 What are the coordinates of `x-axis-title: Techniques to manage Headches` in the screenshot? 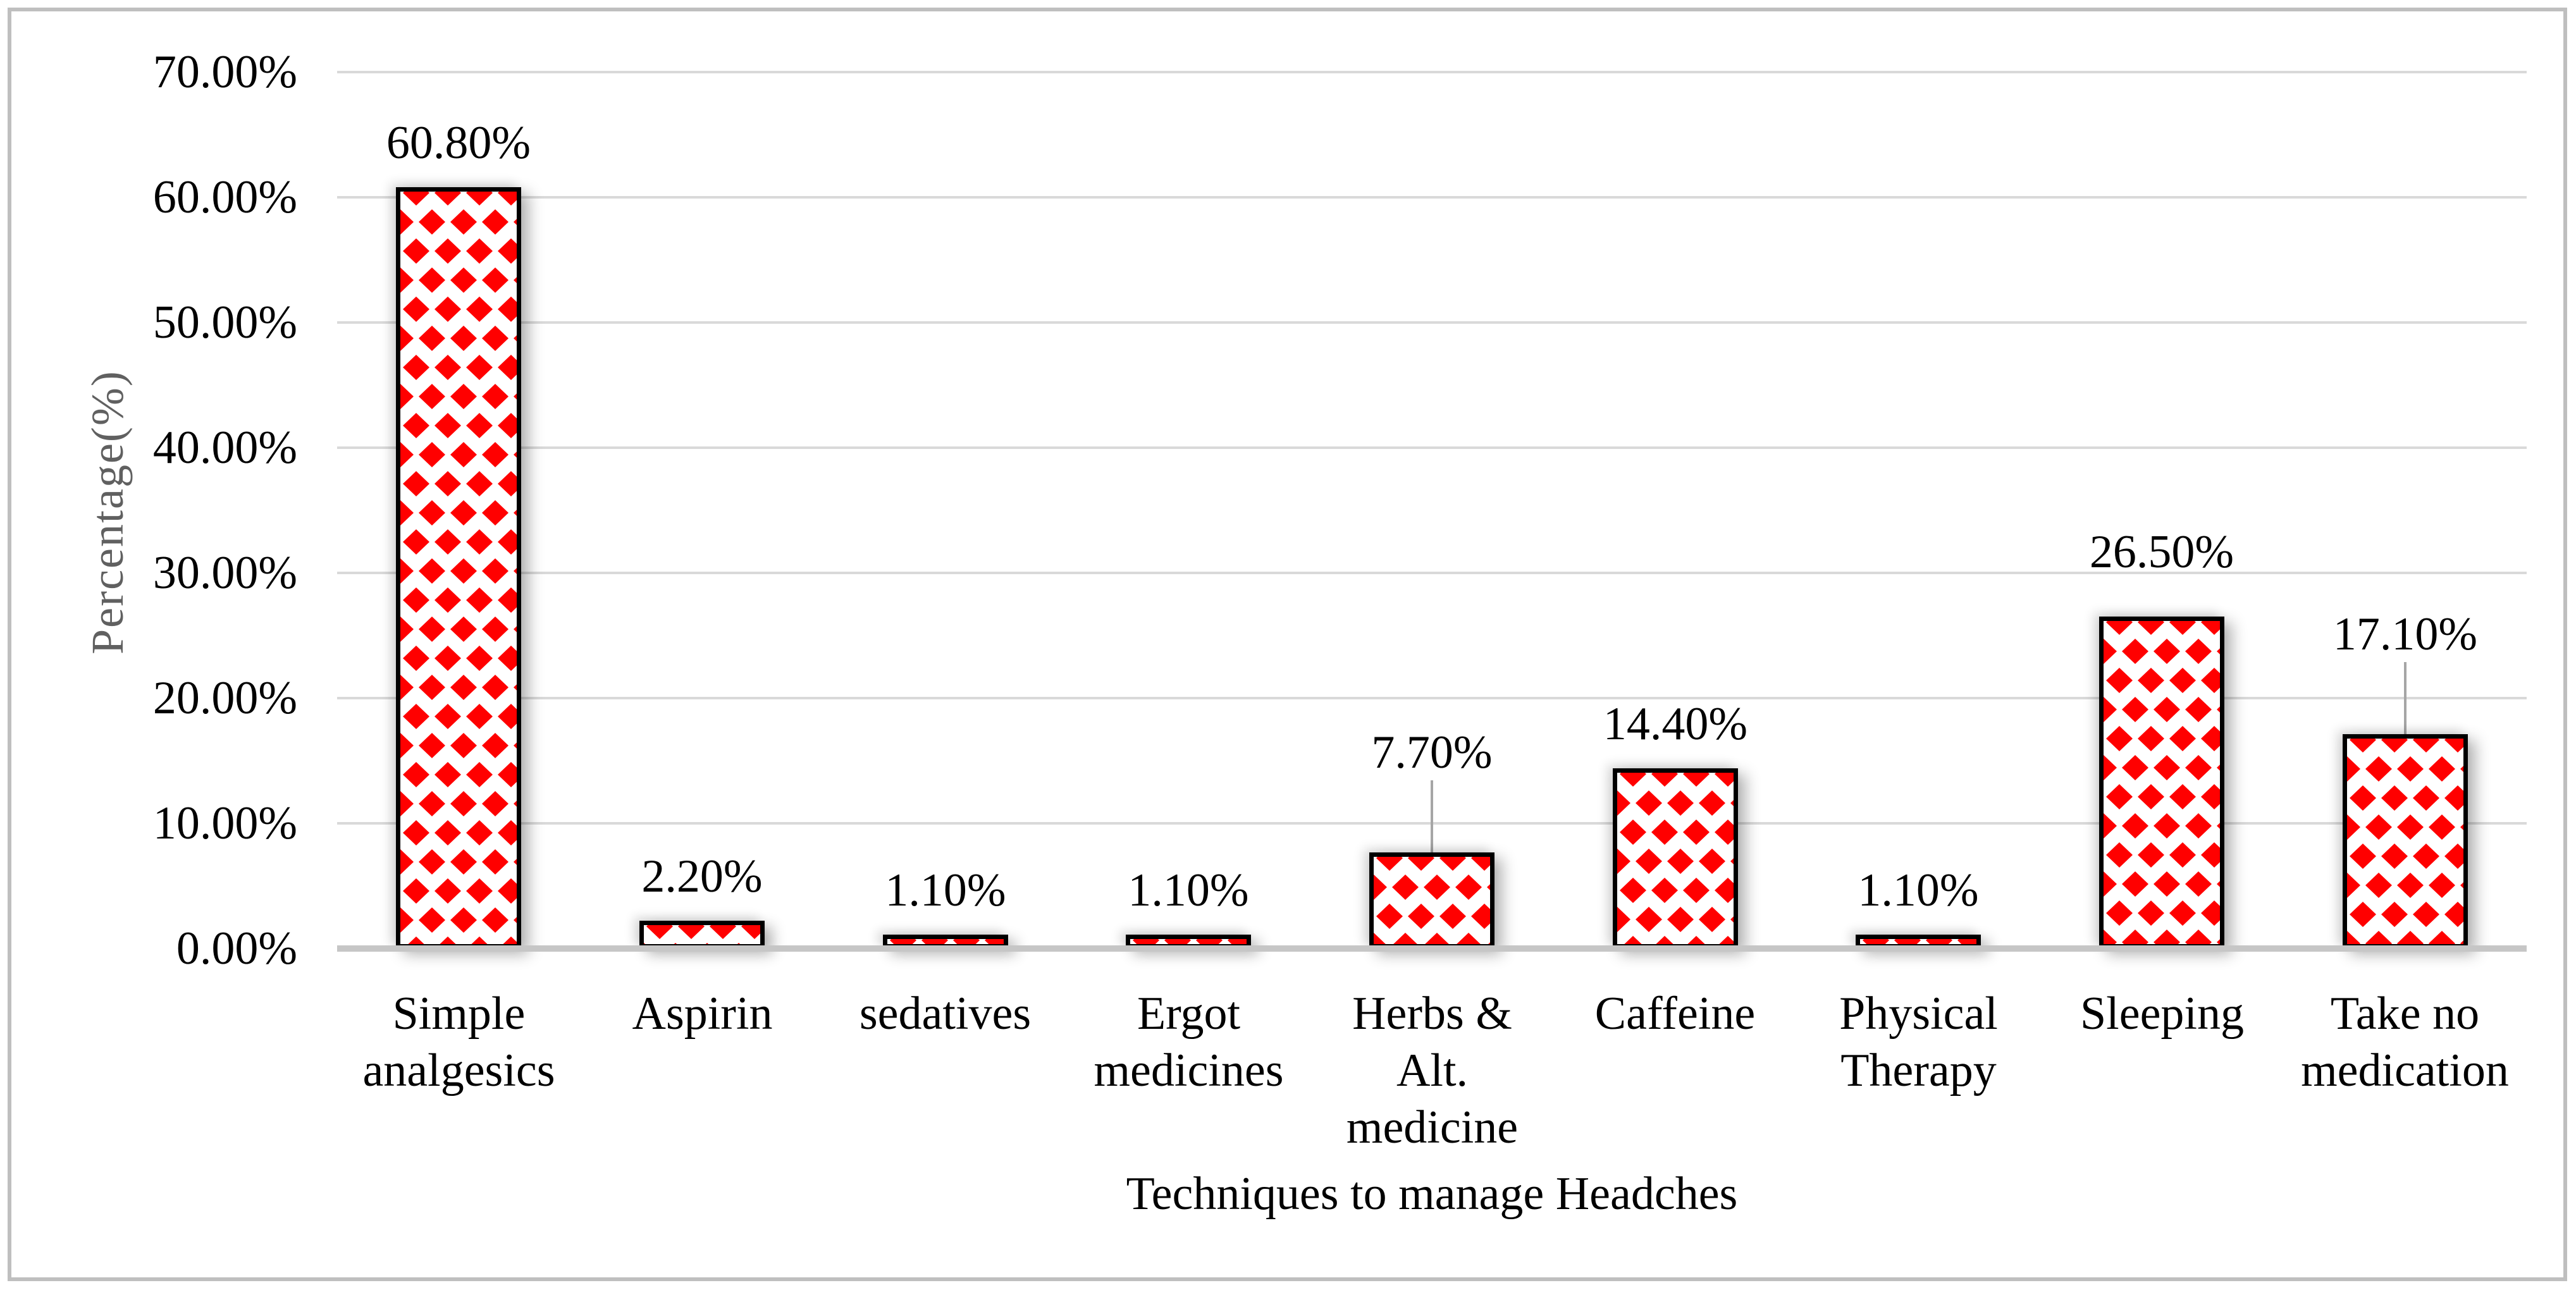 It's located at (1432, 1194).